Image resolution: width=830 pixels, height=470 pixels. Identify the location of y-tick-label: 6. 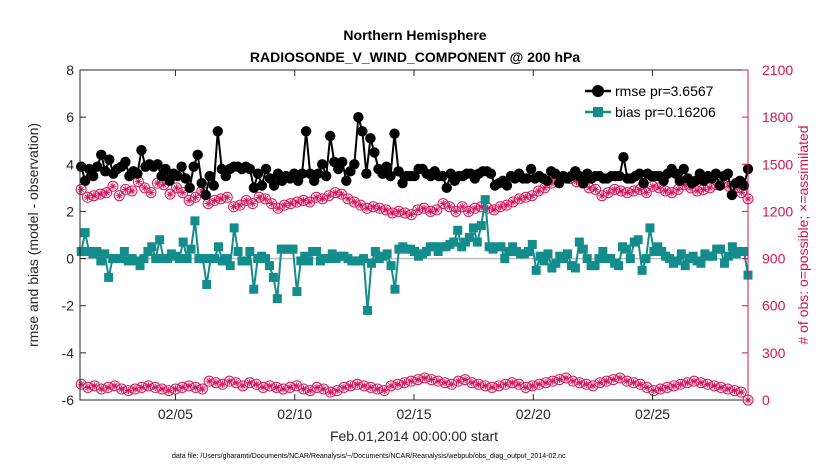
(70, 117).